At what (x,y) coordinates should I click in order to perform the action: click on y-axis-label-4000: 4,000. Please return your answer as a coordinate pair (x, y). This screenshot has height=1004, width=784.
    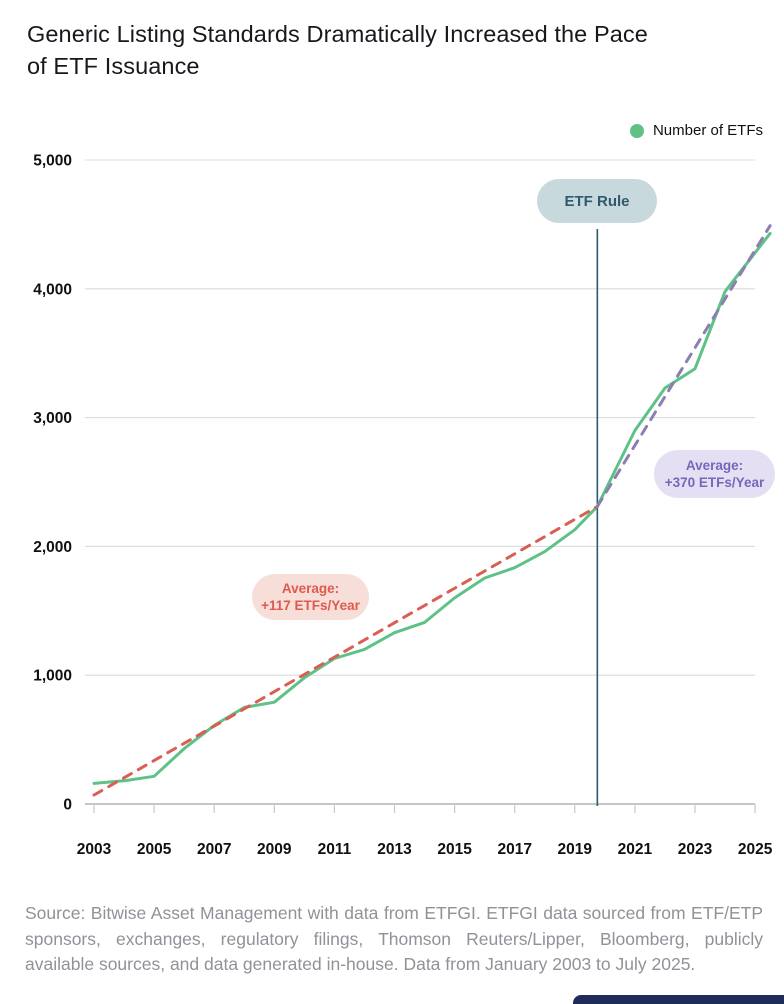
    Looking at the image, I should click on (52, 289).